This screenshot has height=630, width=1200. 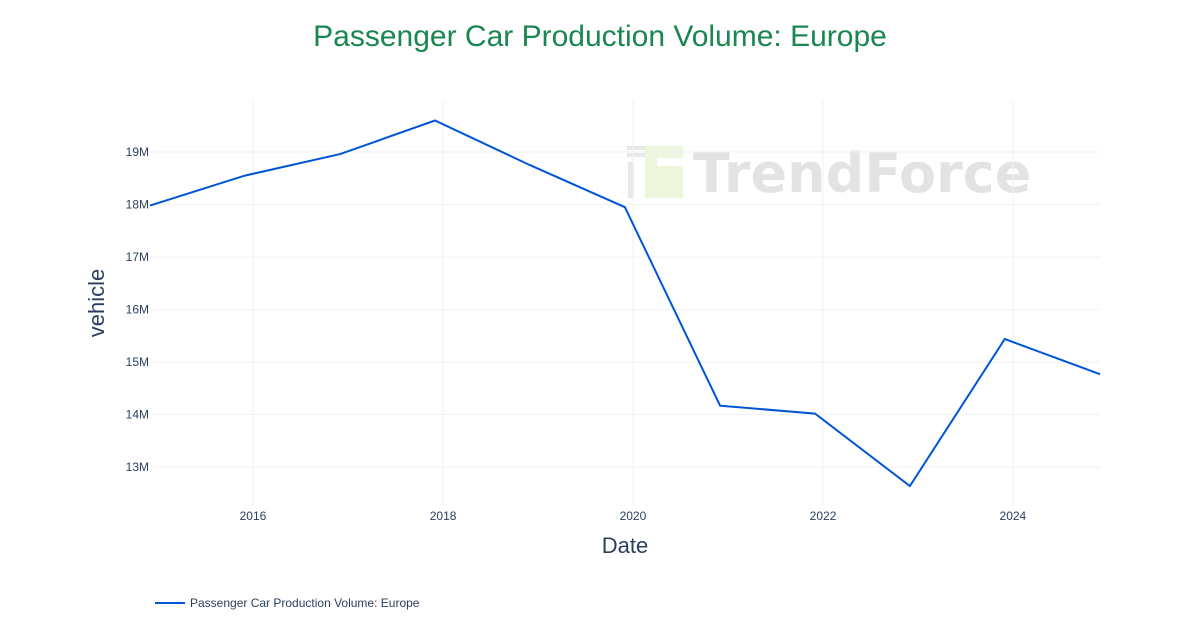 What do you see at coordinates (96, 303) in the screenshot?
I see `y-axis-title: vehicle` at bounding box center [96, 303].